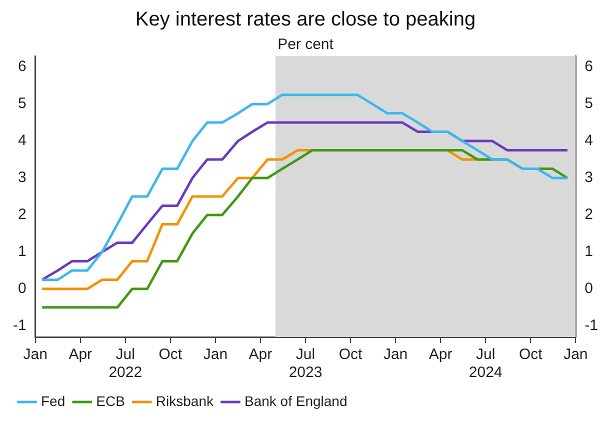 The image size is (611, 425). I want to click on y-tick-label: 2, so click(22, 215).